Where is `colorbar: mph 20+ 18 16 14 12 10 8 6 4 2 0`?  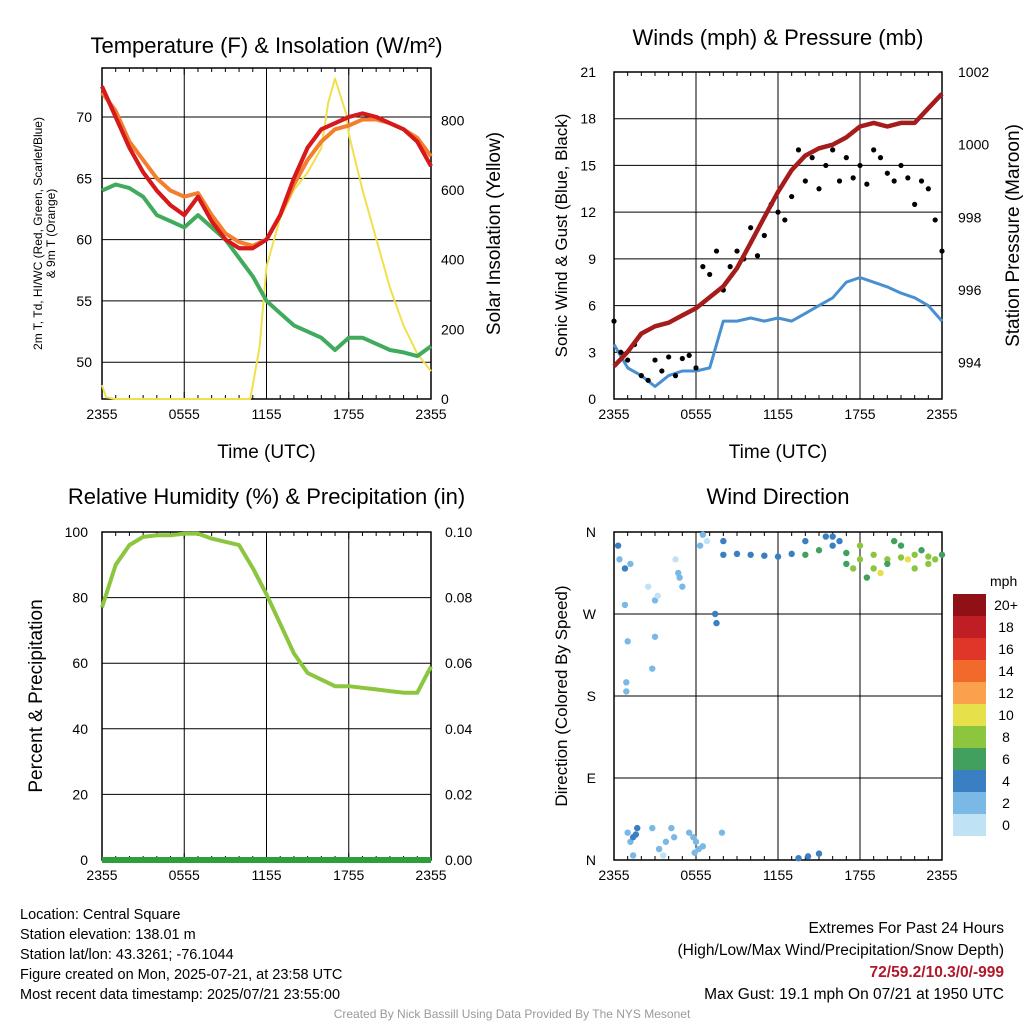
colorbar: mph 20+ 18 16 14 12 10 8 6 4 2 0 is located at coordinates (985, 704).